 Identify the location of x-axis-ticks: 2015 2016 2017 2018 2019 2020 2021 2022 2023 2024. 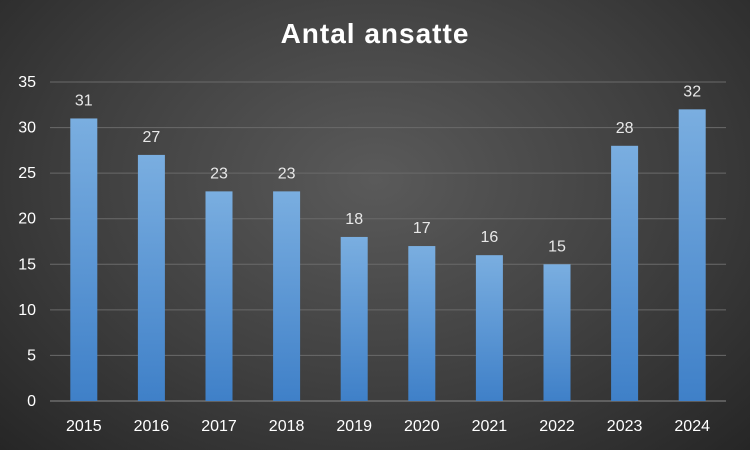
(388, 426).